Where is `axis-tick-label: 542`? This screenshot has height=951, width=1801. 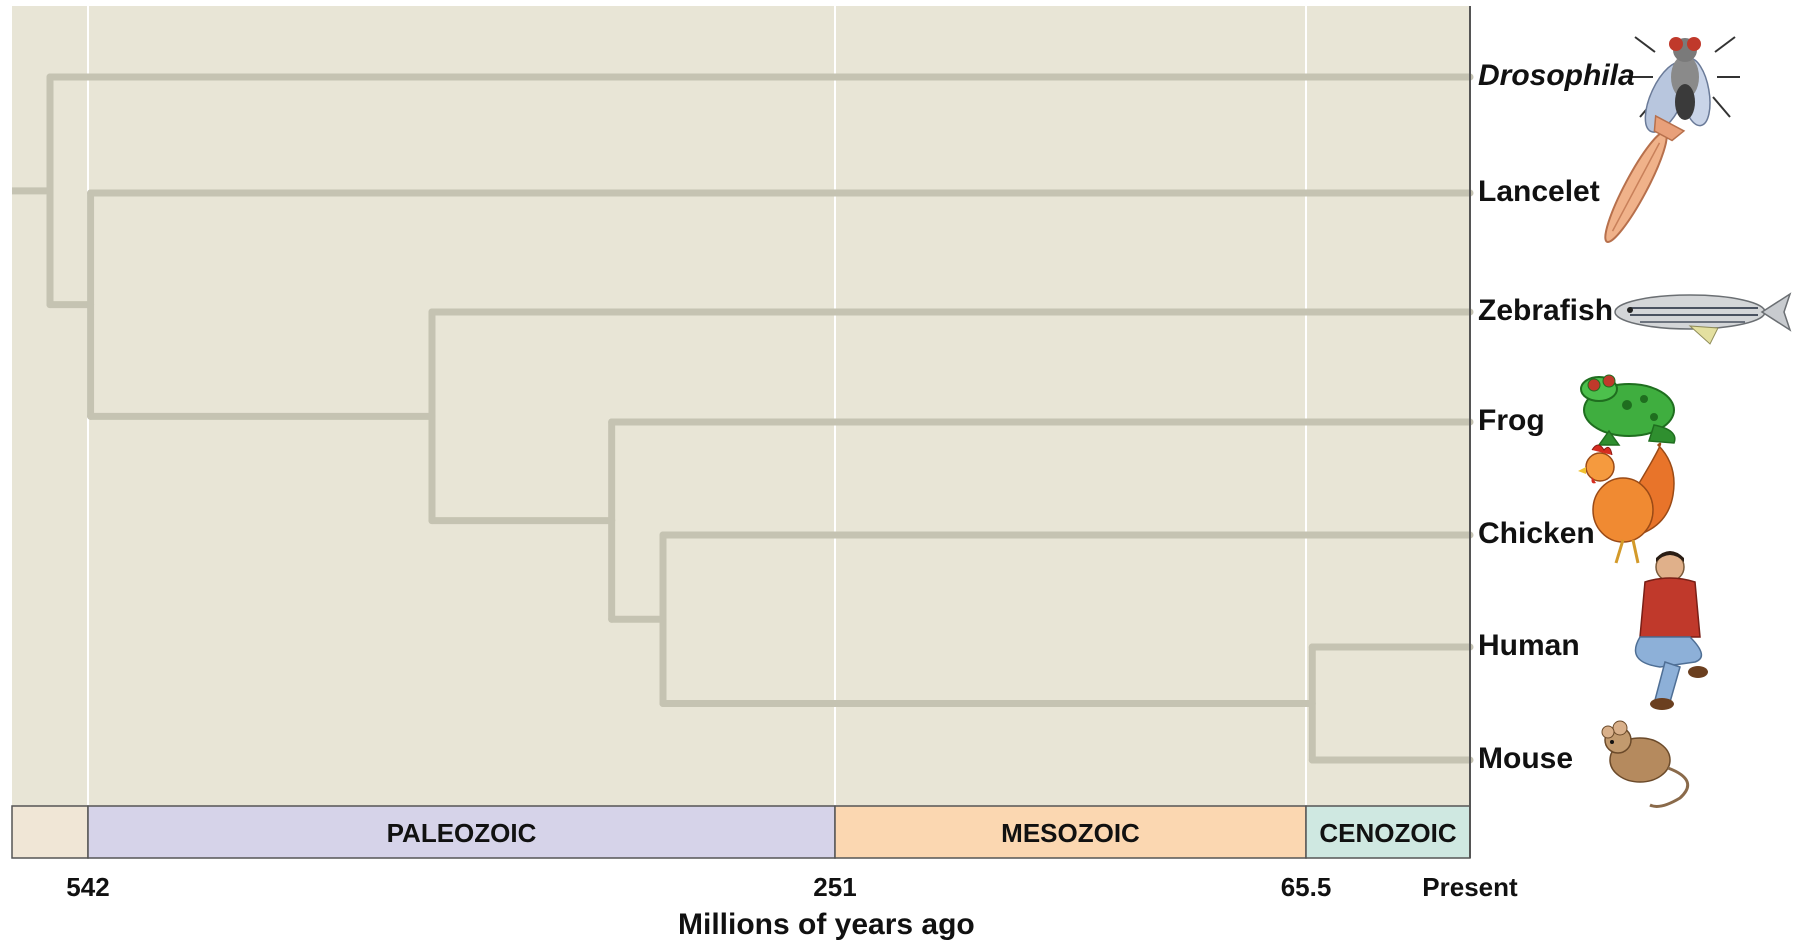 axis-tick-label: 542 is located at coordinates (88, 887).